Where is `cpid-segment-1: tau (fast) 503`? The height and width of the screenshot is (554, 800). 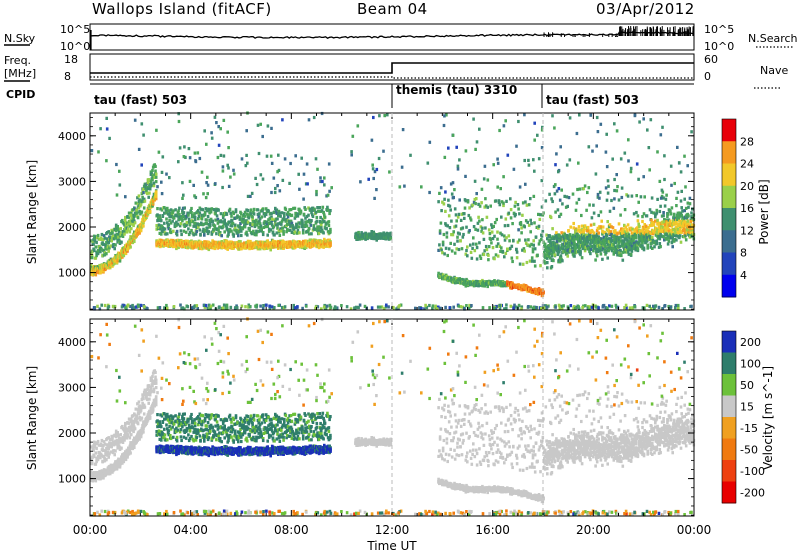
cpid-segment-1: tau (fast) 503 is located at coordinates (140, 100).